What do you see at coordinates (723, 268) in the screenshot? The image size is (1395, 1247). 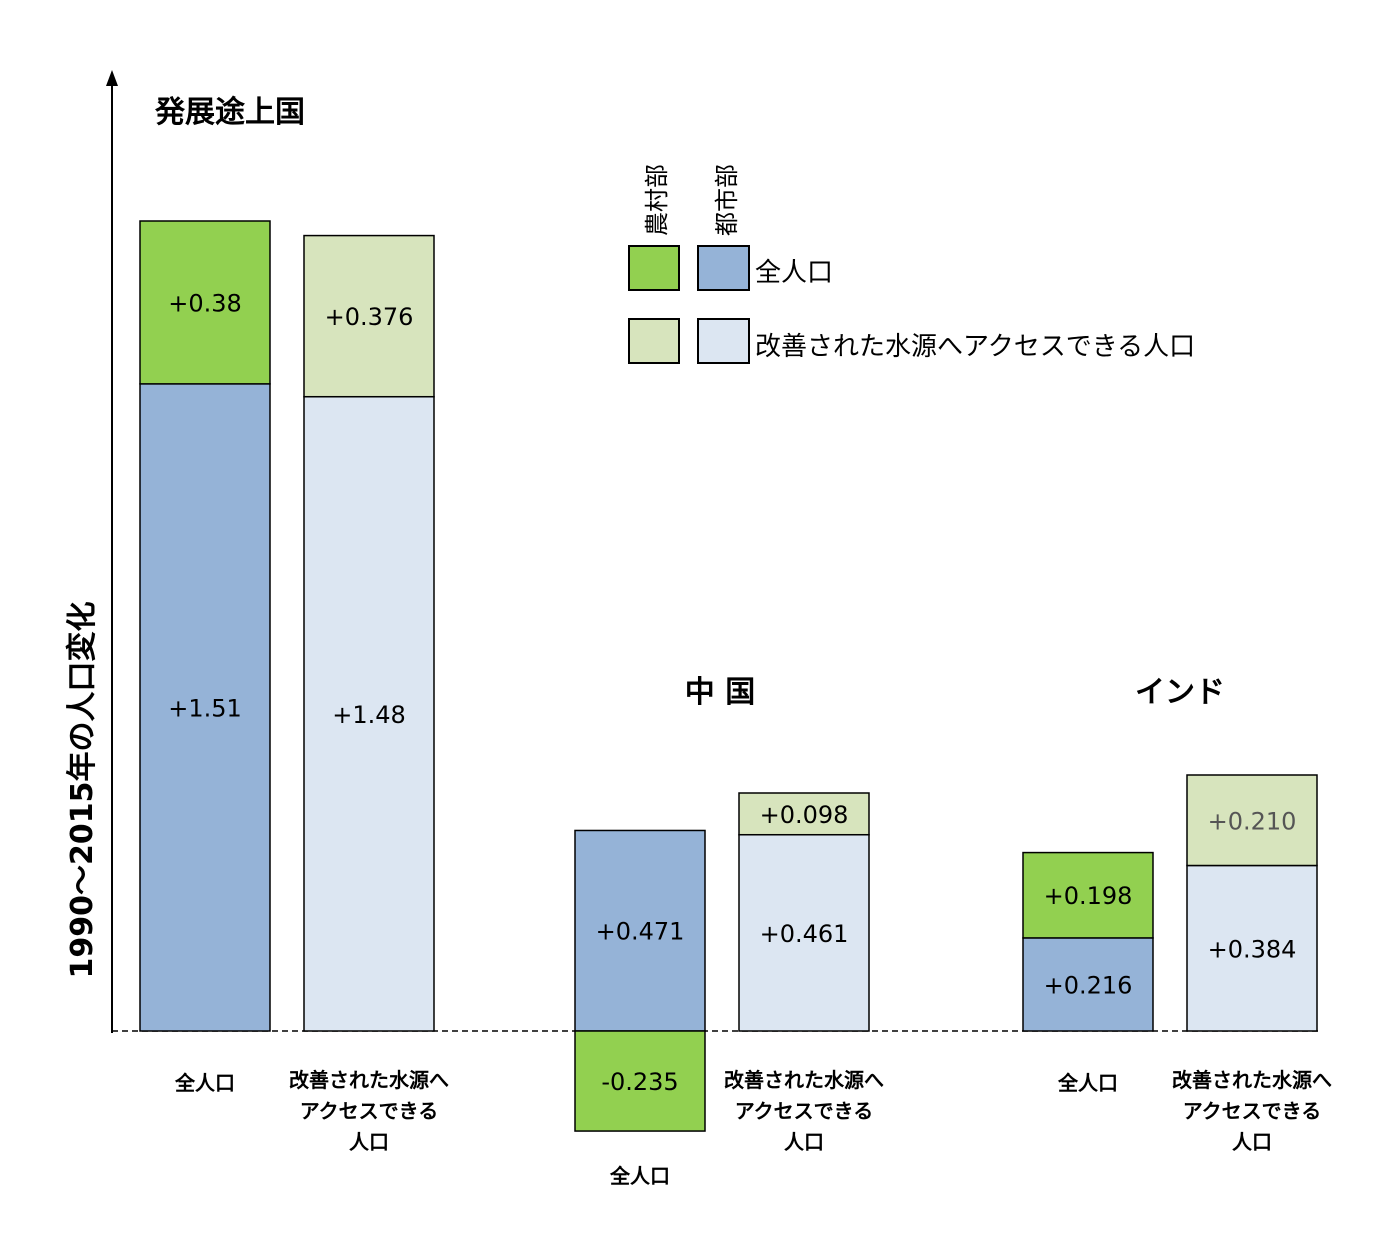 I see `legend-swatch-urban-total` at bounding box center [723, 268].